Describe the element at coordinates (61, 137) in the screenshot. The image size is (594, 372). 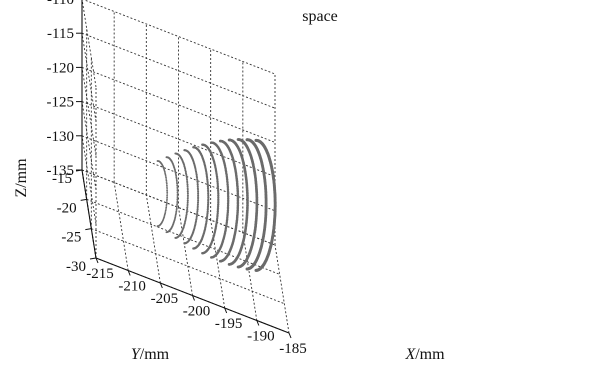
I see `z-tick-label: -130` at that location.